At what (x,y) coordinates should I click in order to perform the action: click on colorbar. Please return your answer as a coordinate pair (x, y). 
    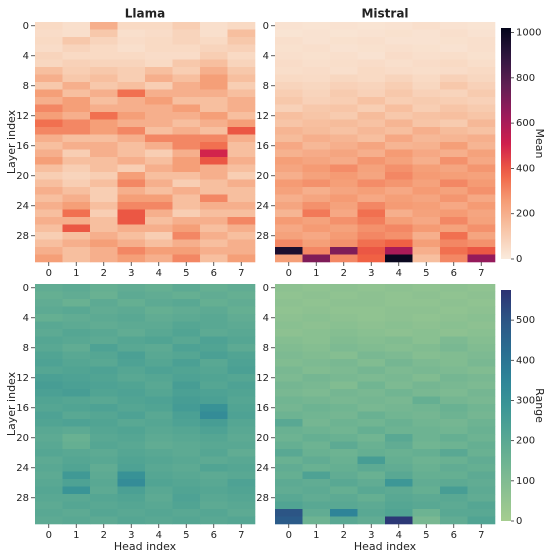
    Looking at the image, I should click on (506, 405).